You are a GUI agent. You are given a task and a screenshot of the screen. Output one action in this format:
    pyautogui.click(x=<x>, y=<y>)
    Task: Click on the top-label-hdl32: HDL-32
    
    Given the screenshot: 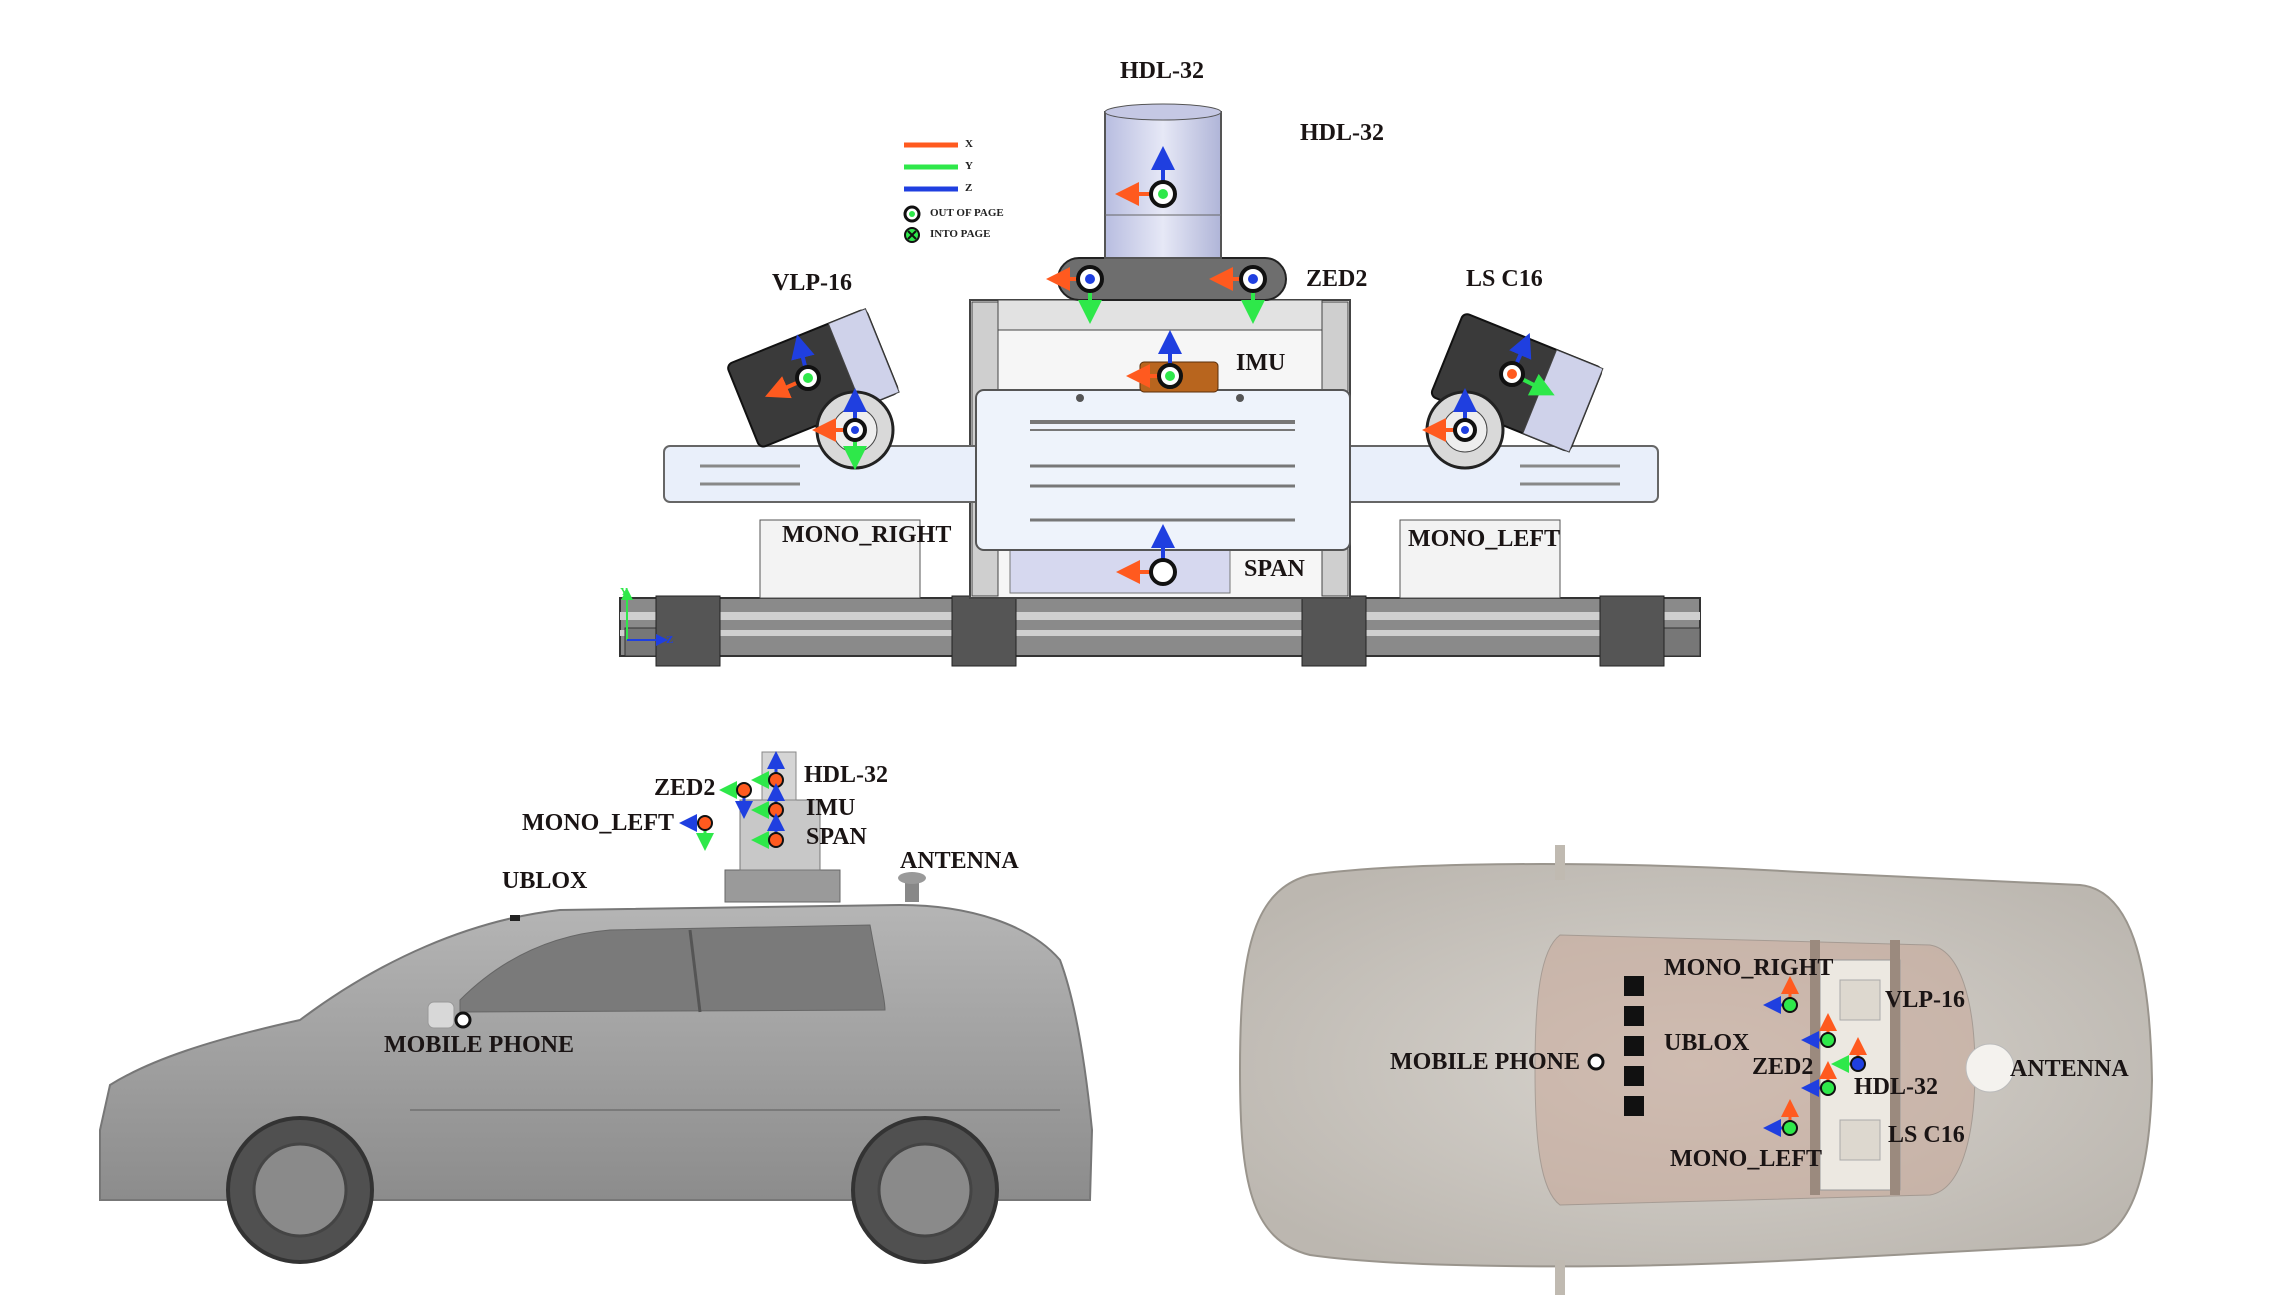 What is the action you would take?
    pyautogui.click(x=1896, y=1087)
    